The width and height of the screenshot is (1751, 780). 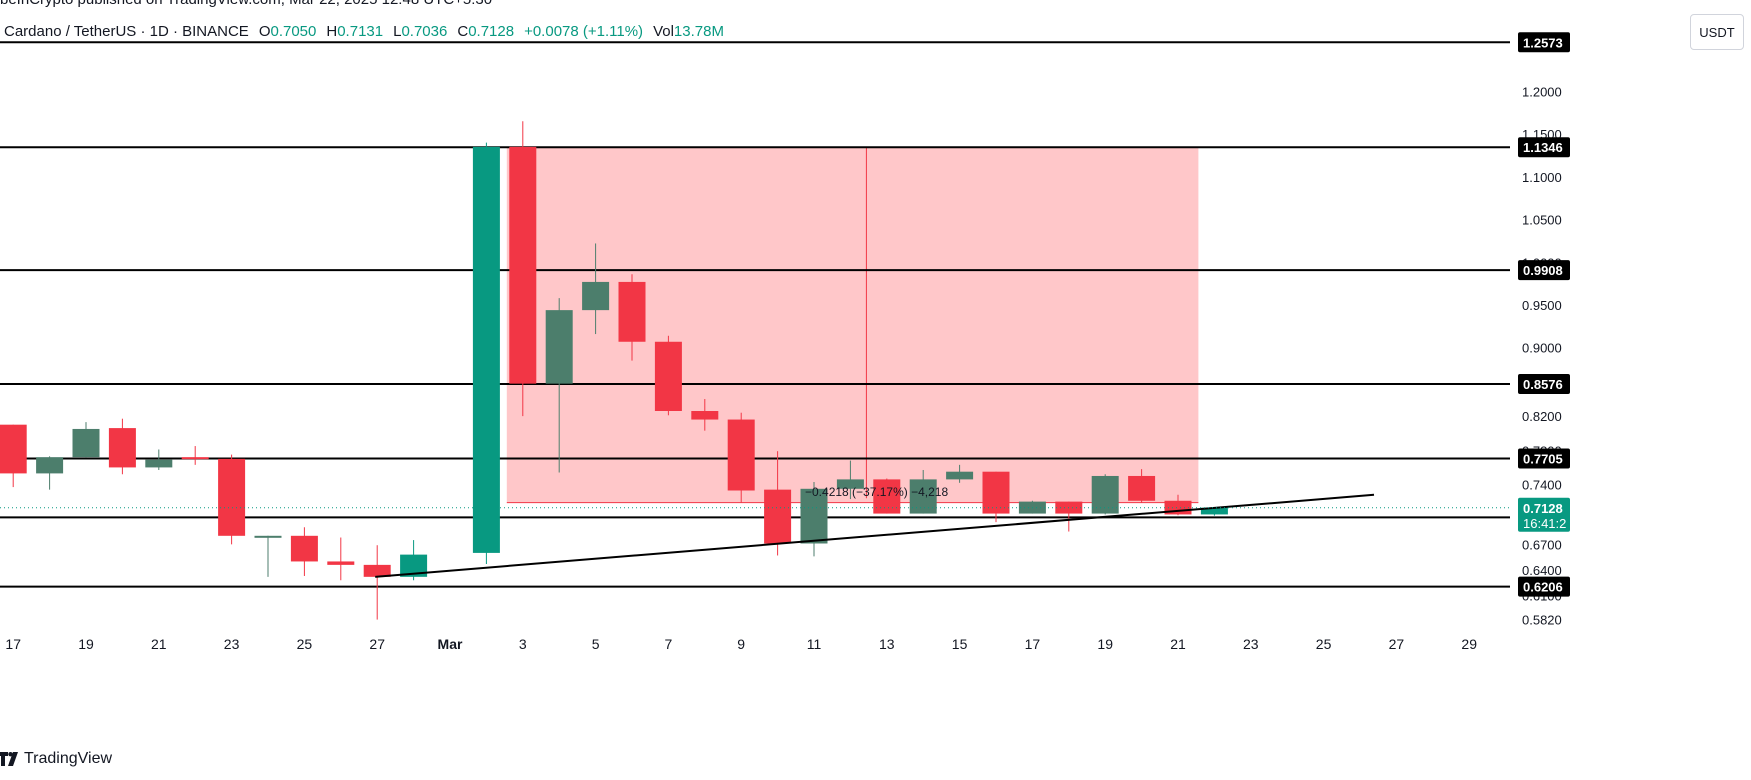 What do you see at coordinates (360, 31) in the screenshot?
I see `high-value: 0.7131` at bounding box center [360, 31].